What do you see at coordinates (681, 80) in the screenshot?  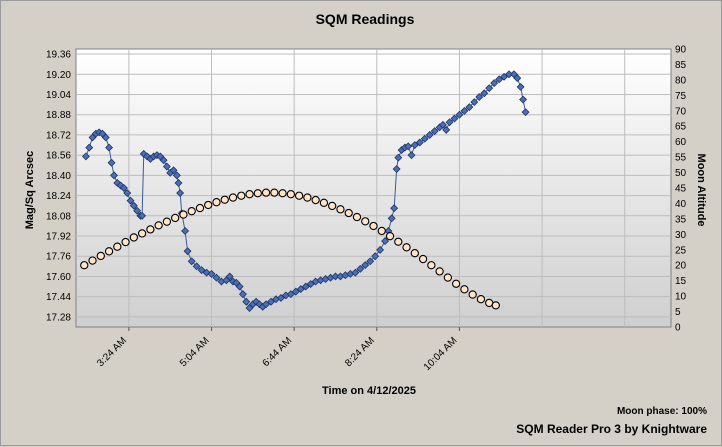 I see `y2-tick-label: 80` at bounding box center [681, 80].